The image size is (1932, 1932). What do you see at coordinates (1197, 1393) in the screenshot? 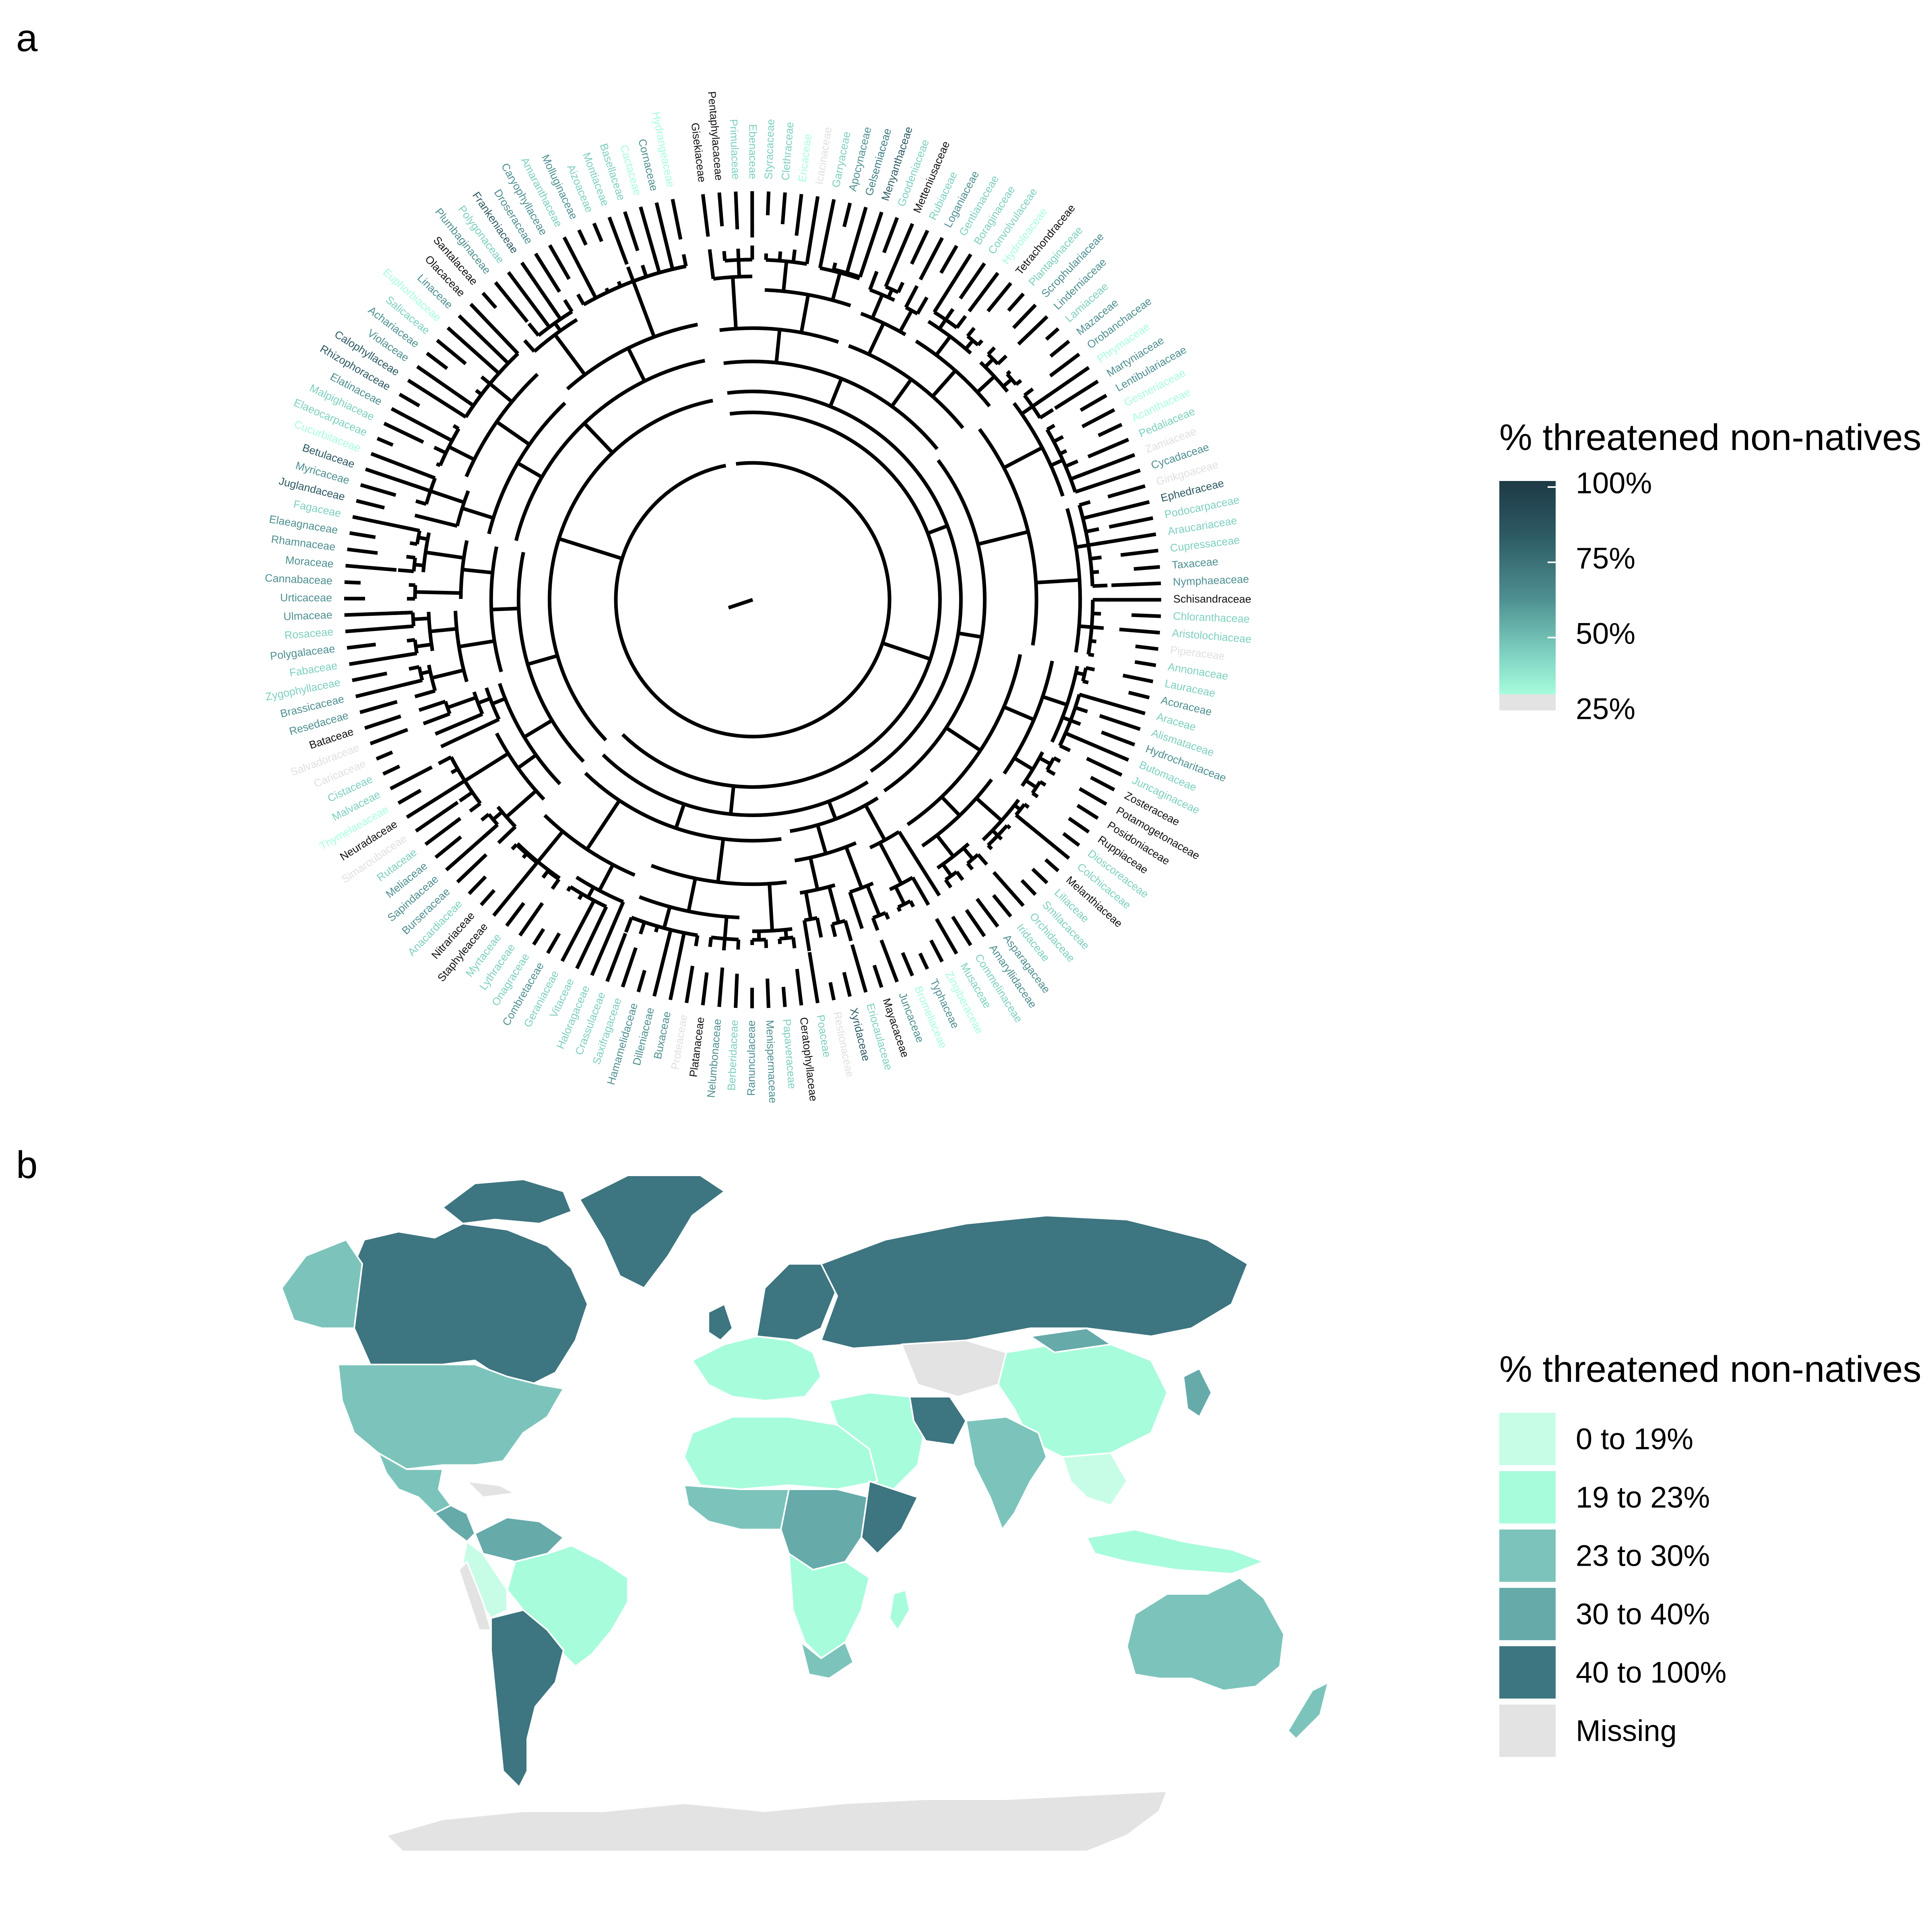
I see `region-japan` at bounding box center [1197, 1393].